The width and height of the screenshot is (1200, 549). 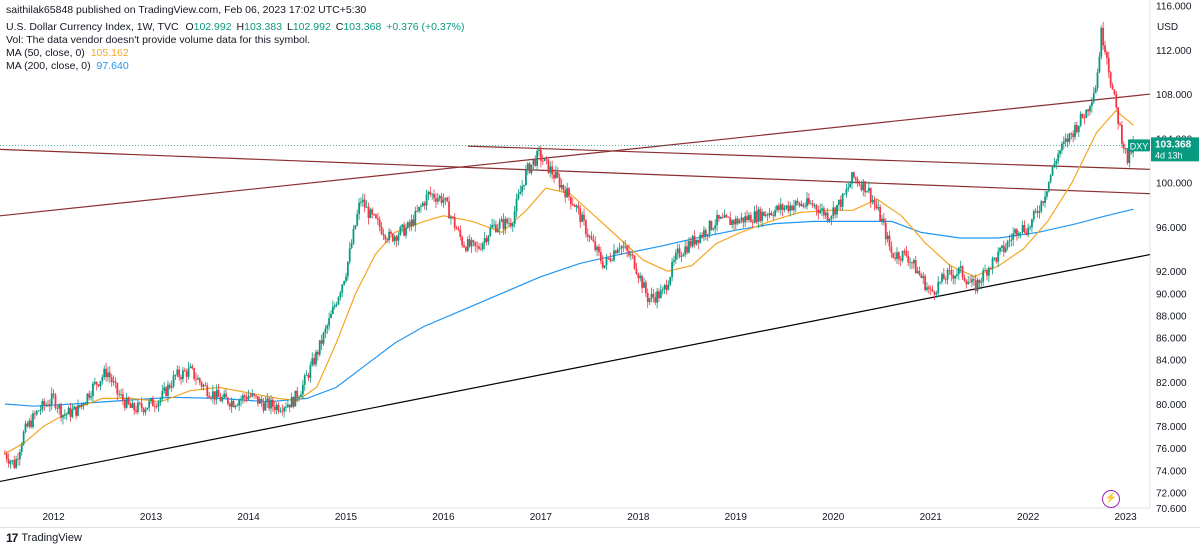 What do you see at coordinates (1175, 149) in the screenshot?
I see `price-badge` at bounding box center [1175, 149].